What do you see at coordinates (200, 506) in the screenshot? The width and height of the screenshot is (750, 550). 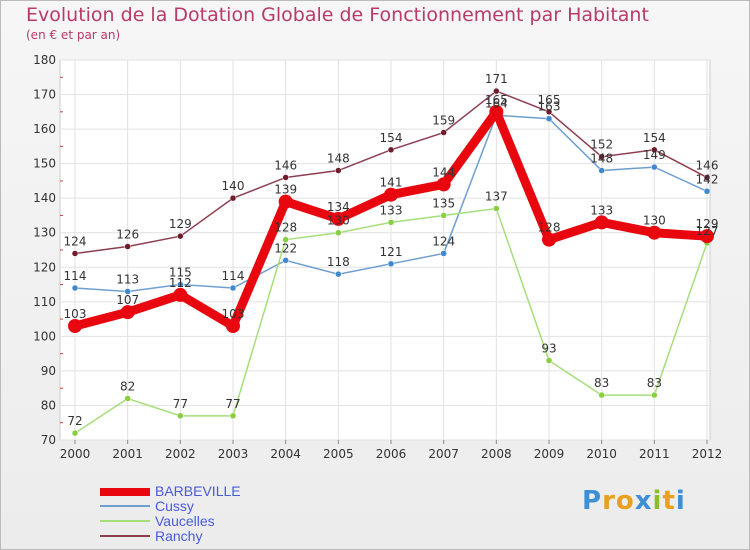 I see `legend-item-cussy: Cussy` at bounding box center [200, 506].